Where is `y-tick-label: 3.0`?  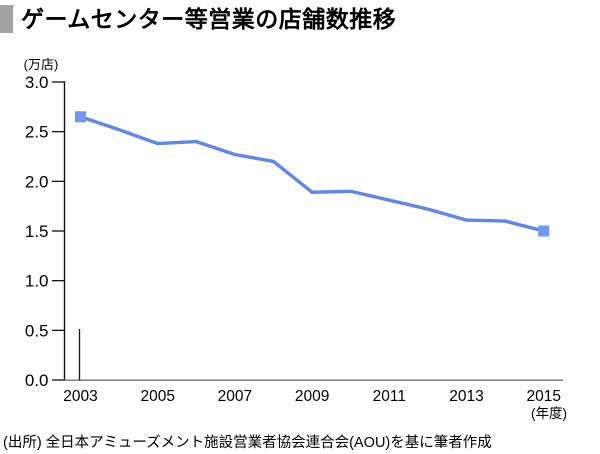 y-tick-label: 3.0 is located at coordinates (37, 82).